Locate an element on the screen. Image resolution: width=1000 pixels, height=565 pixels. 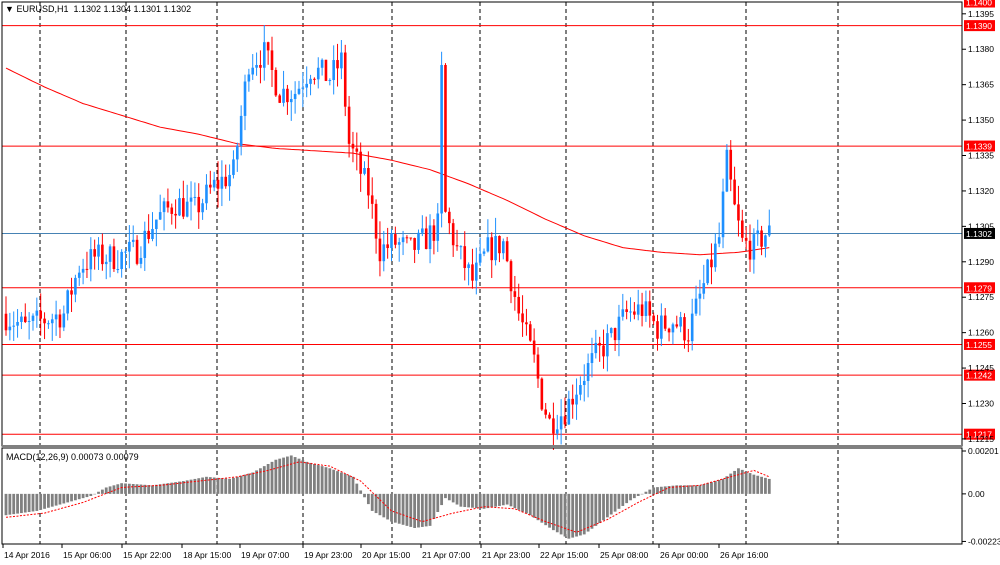
level-label-3: 1.1279 is located at coordinates (979, 288).